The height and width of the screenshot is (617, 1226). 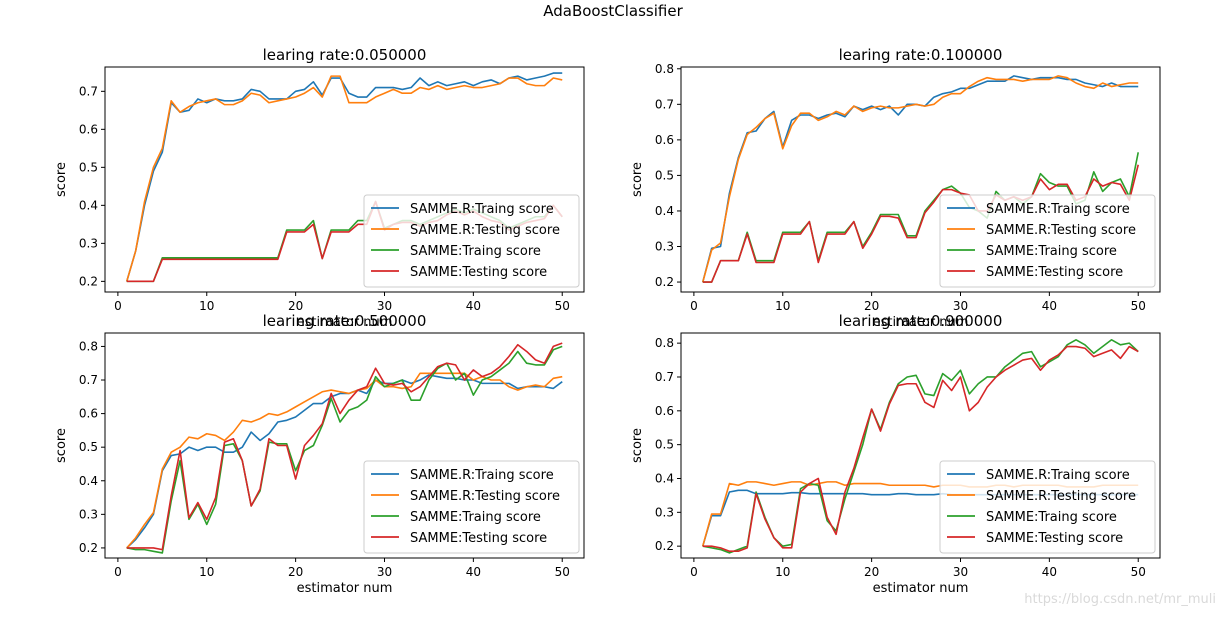 I want to click on watermark: https://blog.csdn.net/mr_muli, so click(x=1120, y=599).